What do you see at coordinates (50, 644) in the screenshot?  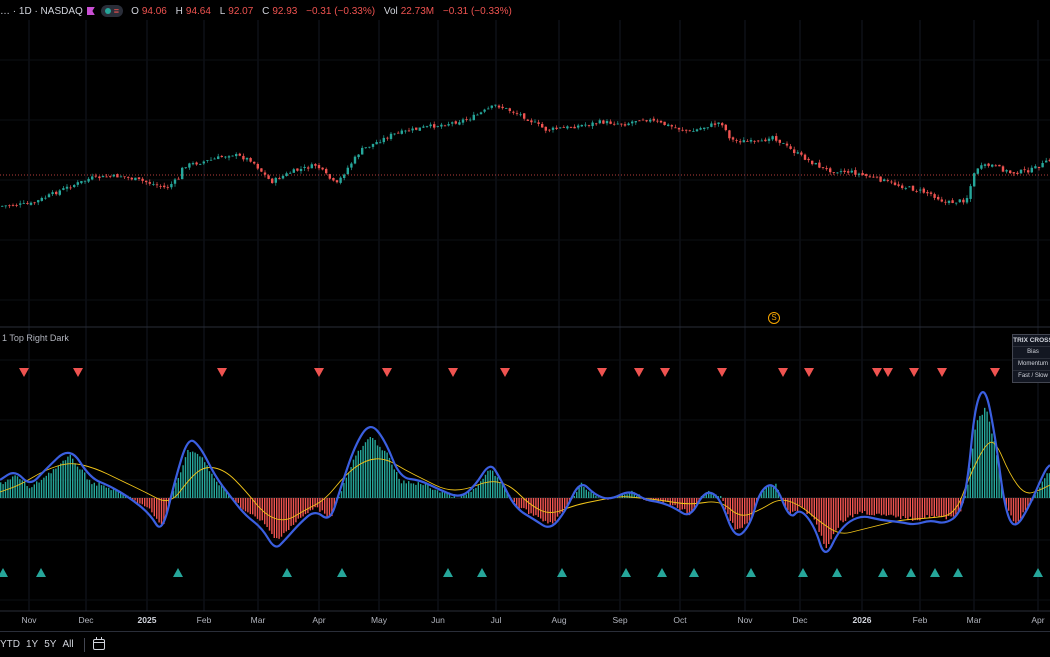 I see `range-5y-button: 5Y` at bounding box center [50, 644].